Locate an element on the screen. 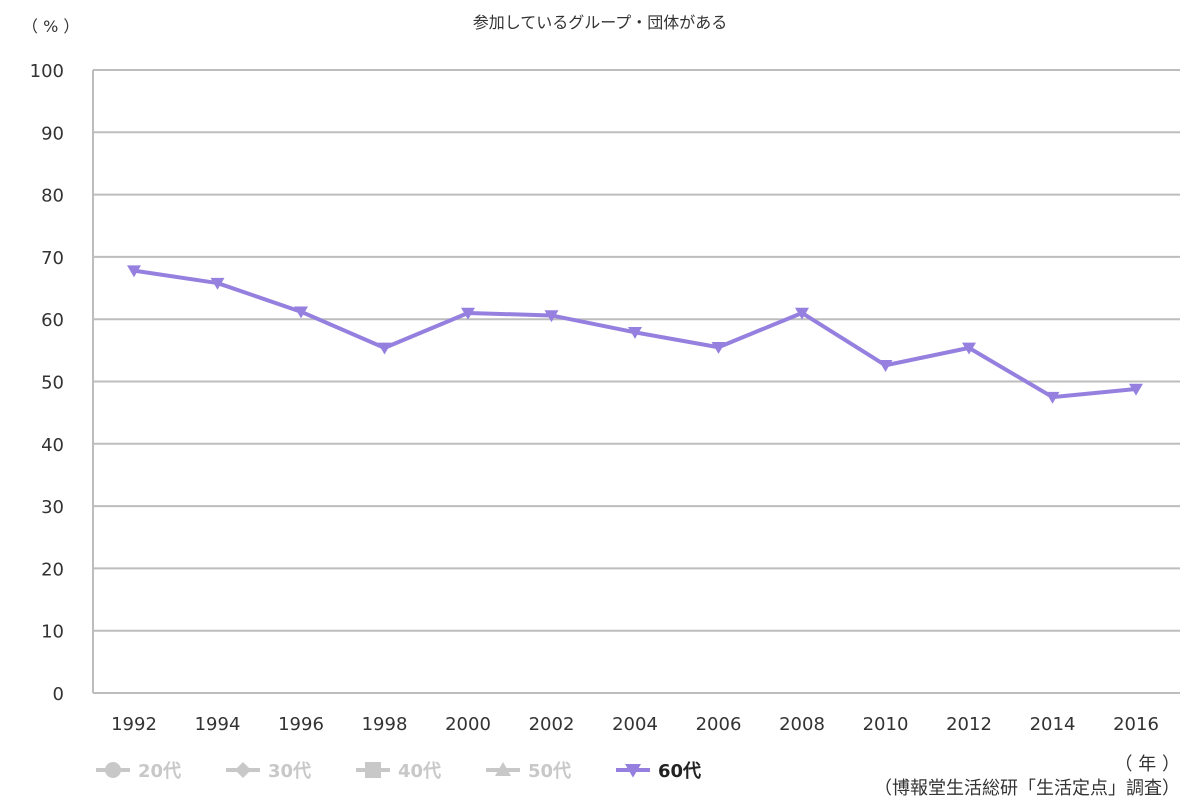  legend-item: 20代 is located at coordinates (138, 771).